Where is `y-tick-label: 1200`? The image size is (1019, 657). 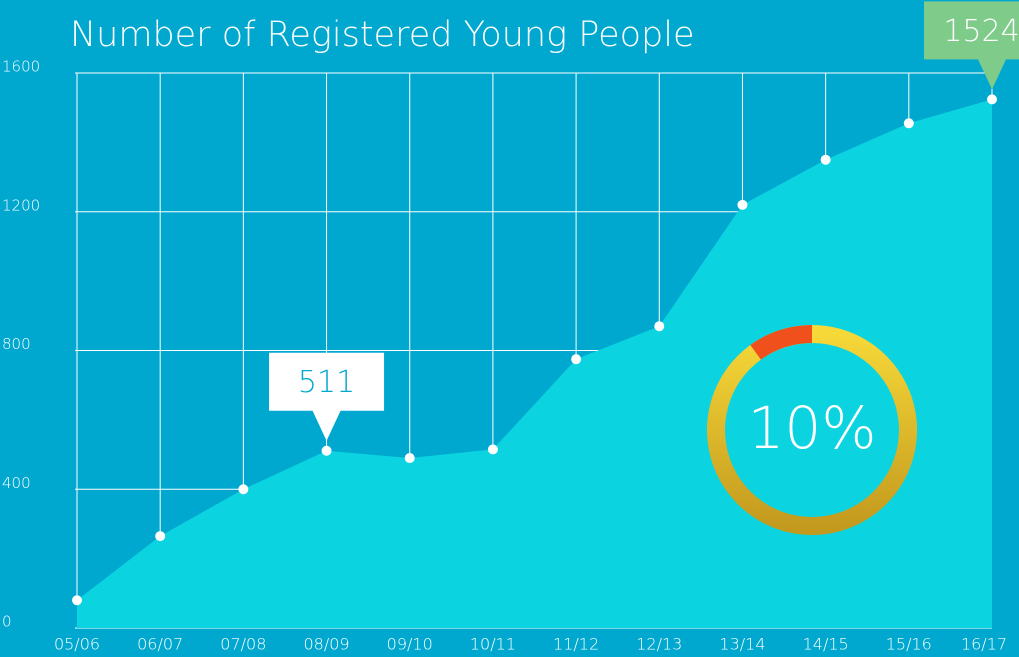 y-tick-label: 1200 is located at coordinates (21, 205).